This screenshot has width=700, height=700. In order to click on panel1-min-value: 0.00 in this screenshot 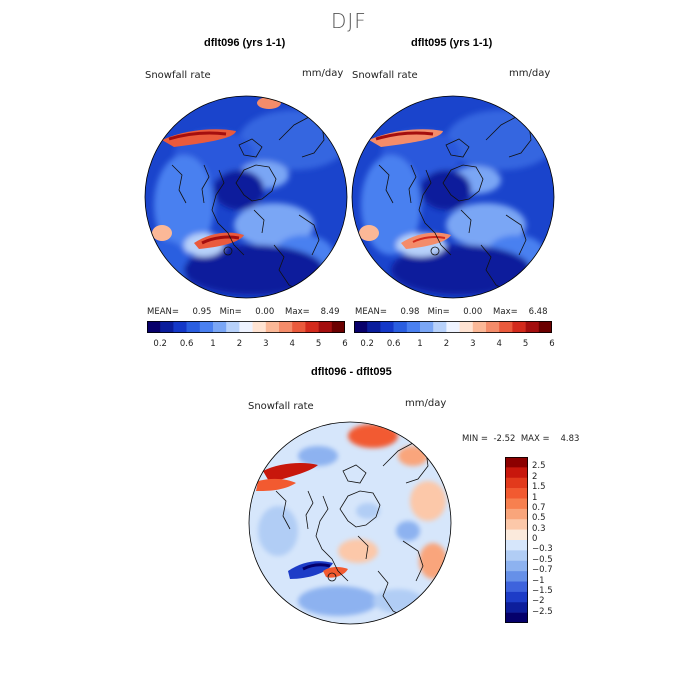, I will do `click(265, 312)`.